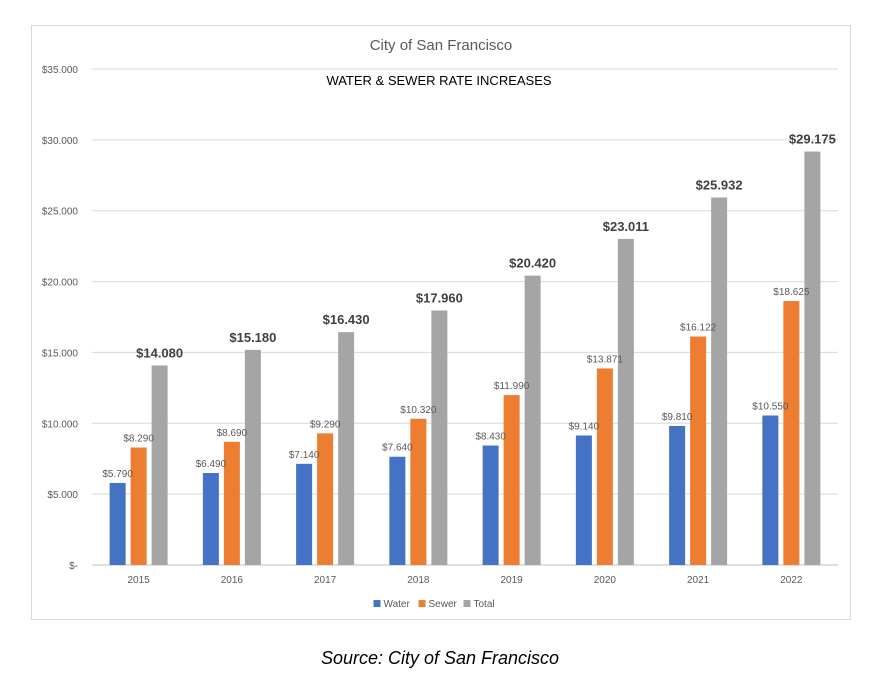 Image resolution: width=880 pixels, height=681 pixels. What do you see at coordinates (377, 603) in the screenshot?
I see `legend-swatch-water` at bounding box center [377, 603].